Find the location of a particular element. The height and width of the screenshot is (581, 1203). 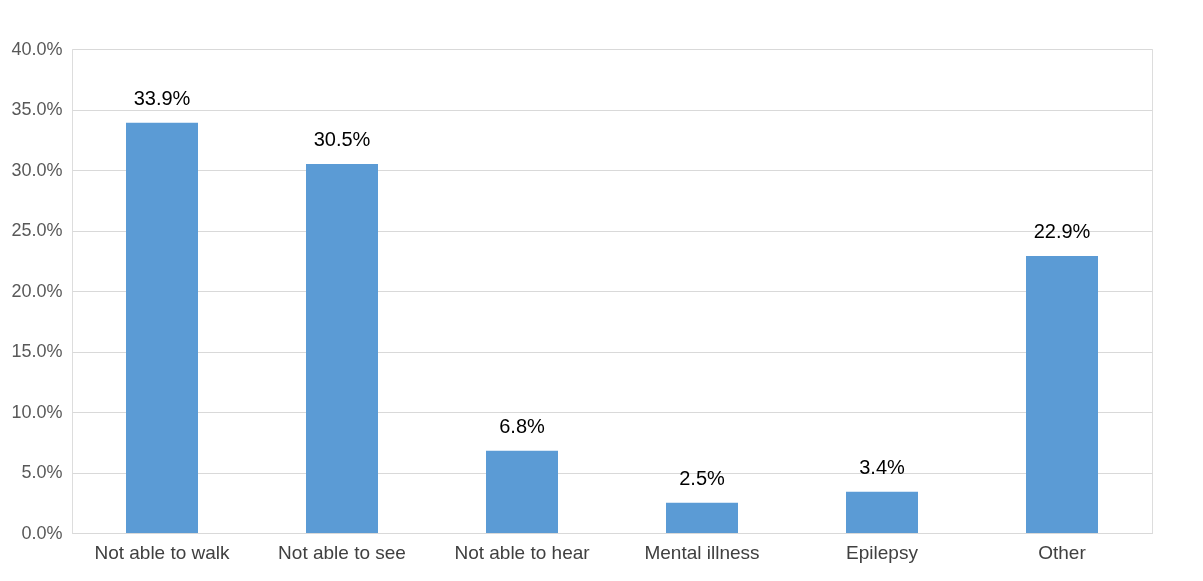

data-label: 3.4% is located at coordinates (882, 466).